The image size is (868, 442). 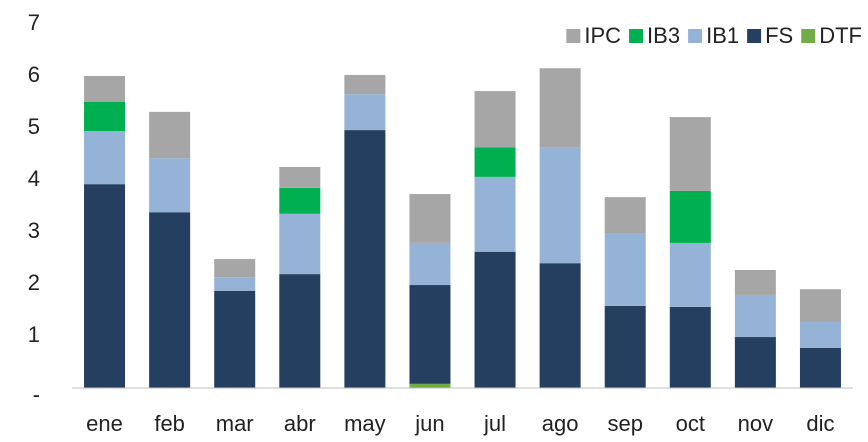 I want to click on x-tick-label: may, so click(x=365, y=423).